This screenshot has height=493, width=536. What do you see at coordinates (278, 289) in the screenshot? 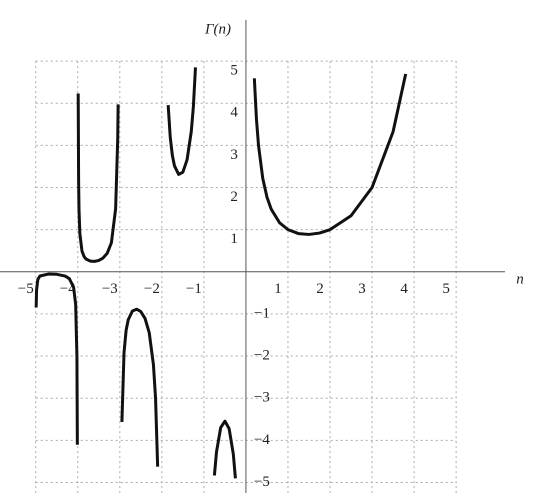
I see `x-tick-label: 1` at bounding box center [278, 289].